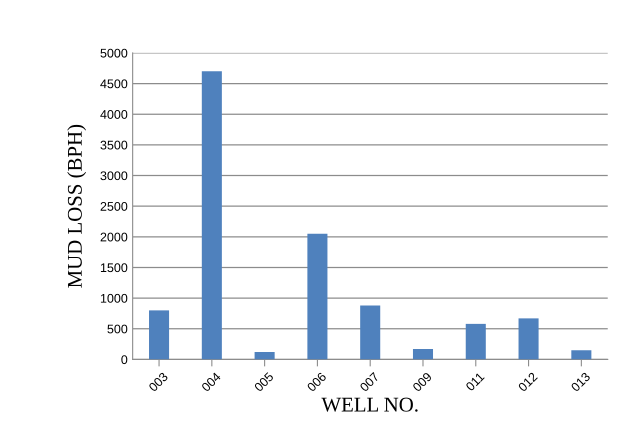 Image resolution: width=617 pixels, height=441 pixels. Describe the element at coordinates (580, 382) in the screenshot. I see `x-tick-label: 013` at that location.